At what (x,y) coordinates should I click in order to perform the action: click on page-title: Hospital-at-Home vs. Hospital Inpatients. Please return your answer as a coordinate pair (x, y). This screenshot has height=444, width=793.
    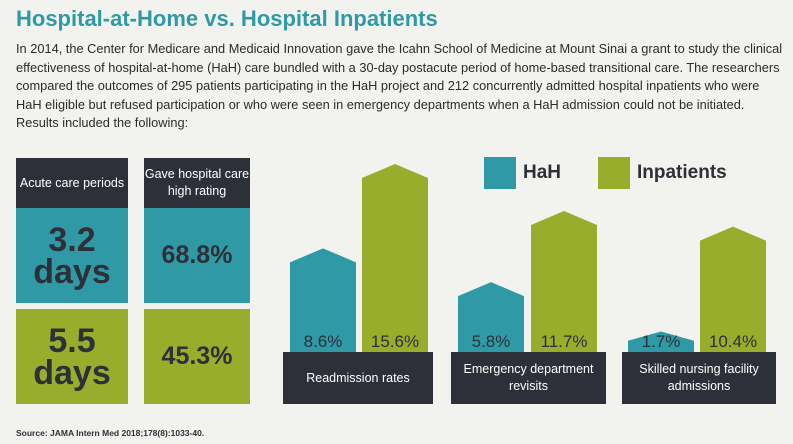
    Looking at the image, I should click on (227, 18).